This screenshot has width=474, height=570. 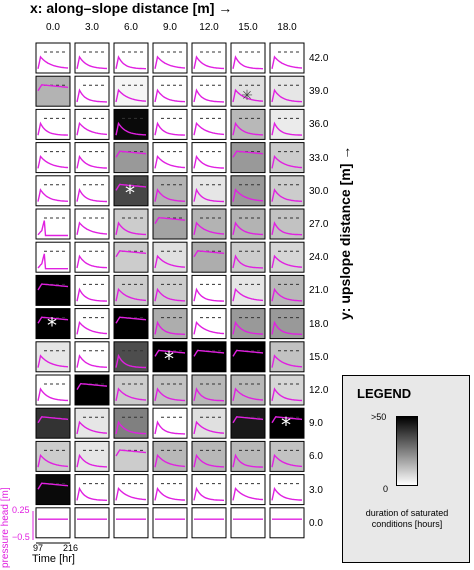 I want to click on legend-min-label: 0, so click(x=386, y=489).